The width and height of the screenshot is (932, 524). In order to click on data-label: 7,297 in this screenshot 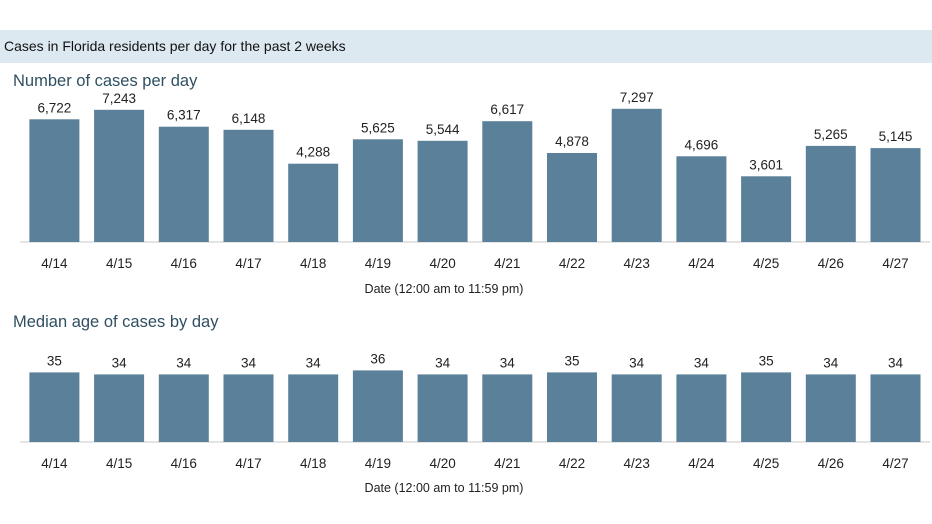, I will do `click(637, 97)`.